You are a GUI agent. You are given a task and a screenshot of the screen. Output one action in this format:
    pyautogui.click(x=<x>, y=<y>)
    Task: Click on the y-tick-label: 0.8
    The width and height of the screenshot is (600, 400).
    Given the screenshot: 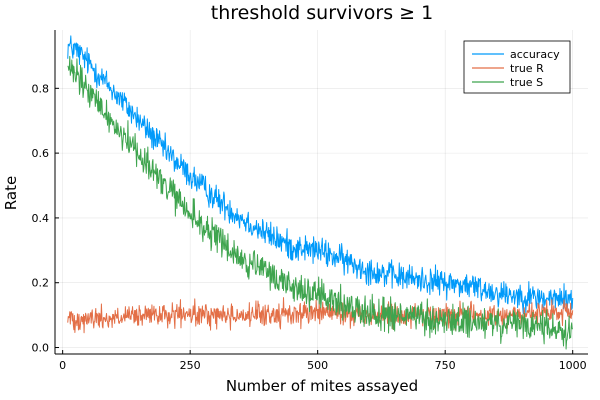 What is the action you would take?
    pyautogui.click(x=41, y=88)
    